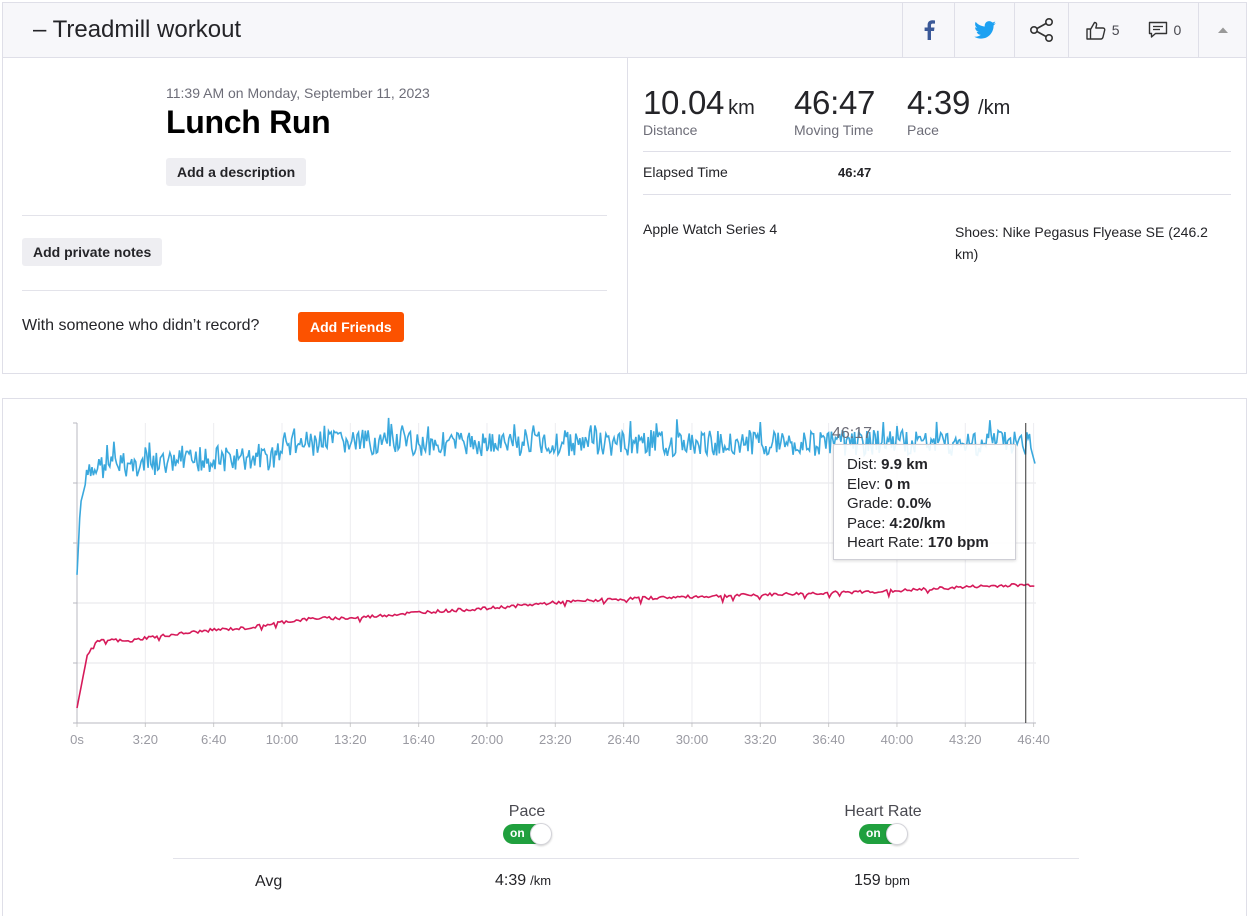 The width and height of the screenshot is (1249, 916). Describe the element at coordinates (835, 102) in the screenshot. I see `moving-time-value: 46:47` at that location.